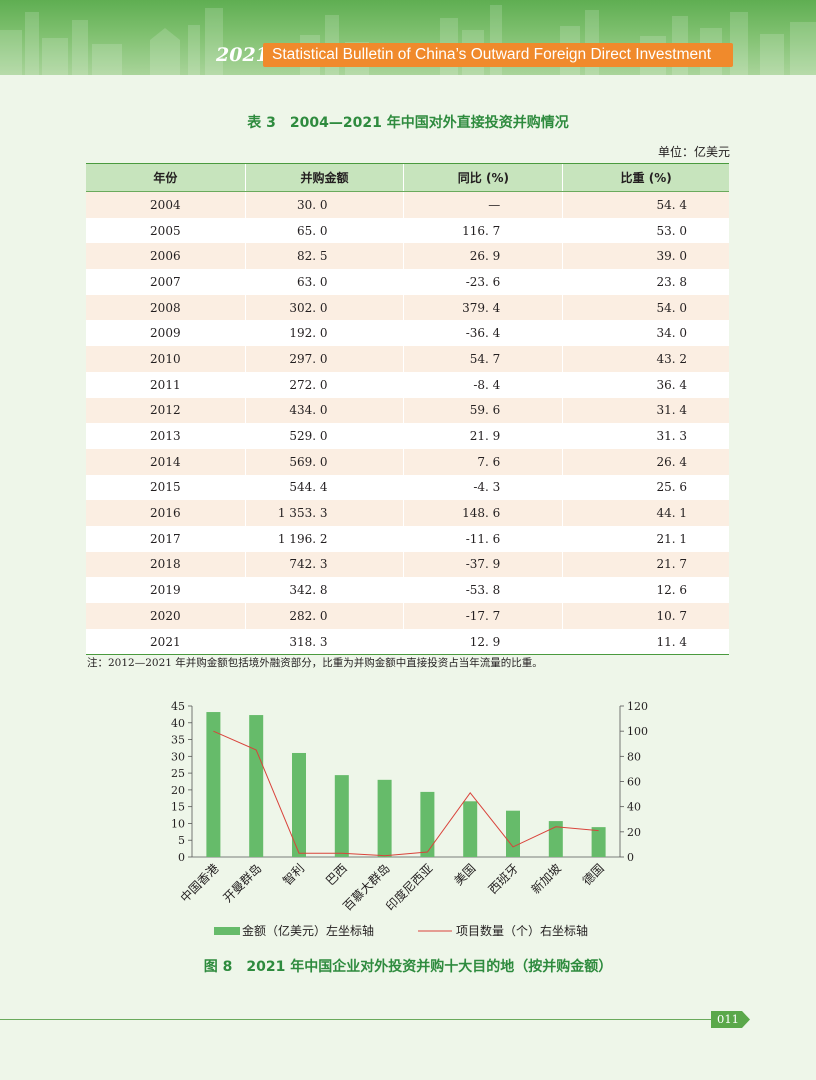  Describe the element at coordinates (637, 706) in the screenshot. I see `right-tick-label: 120` at that location.